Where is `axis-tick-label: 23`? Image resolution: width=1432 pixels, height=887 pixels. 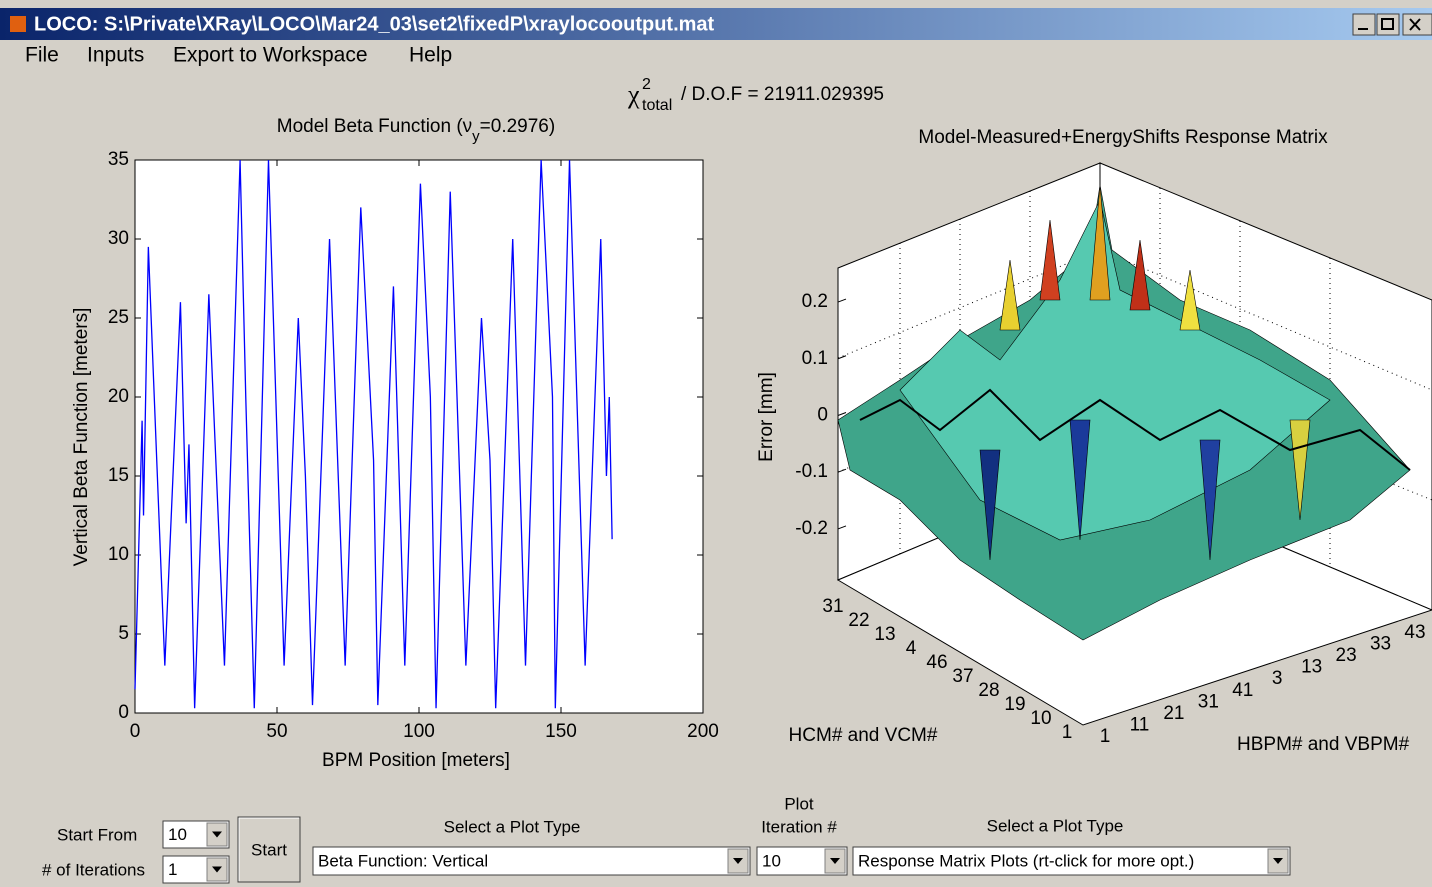
axis-tick-label: 23 is located at coordinates (1346, 655).